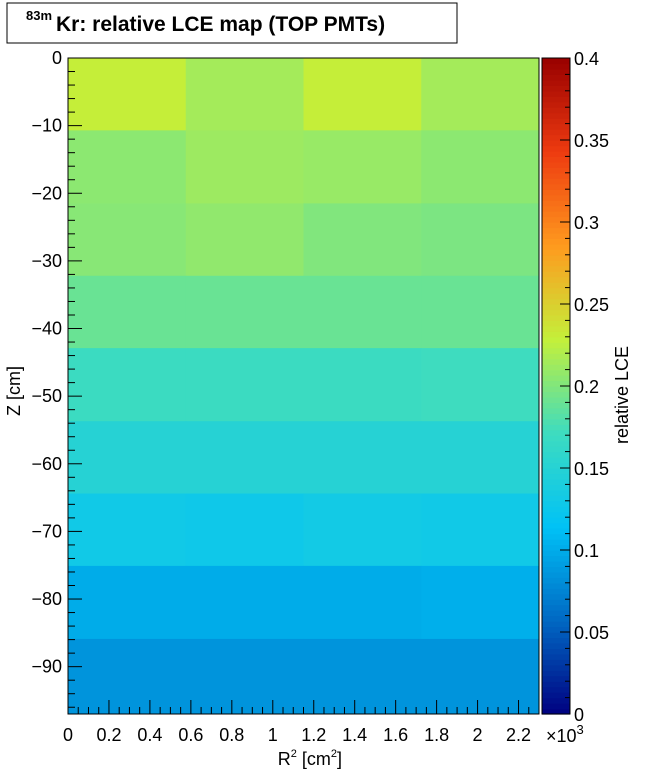  What do you see at coordinates (313, 735) in the screenshot?
I see `x-tick-label: 1.2` at bounding box center [313, 735].